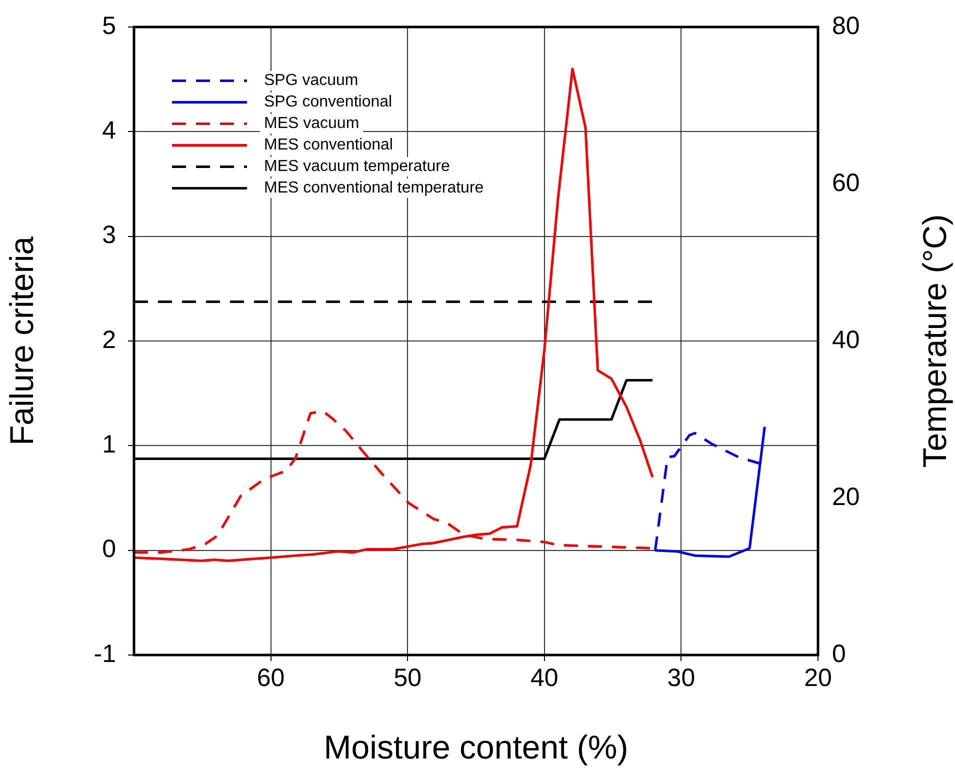  What do you see at coordinates (270, 678) in the screenshot?
I see `x-tick-label: 60` at bounding box center [270, 678].